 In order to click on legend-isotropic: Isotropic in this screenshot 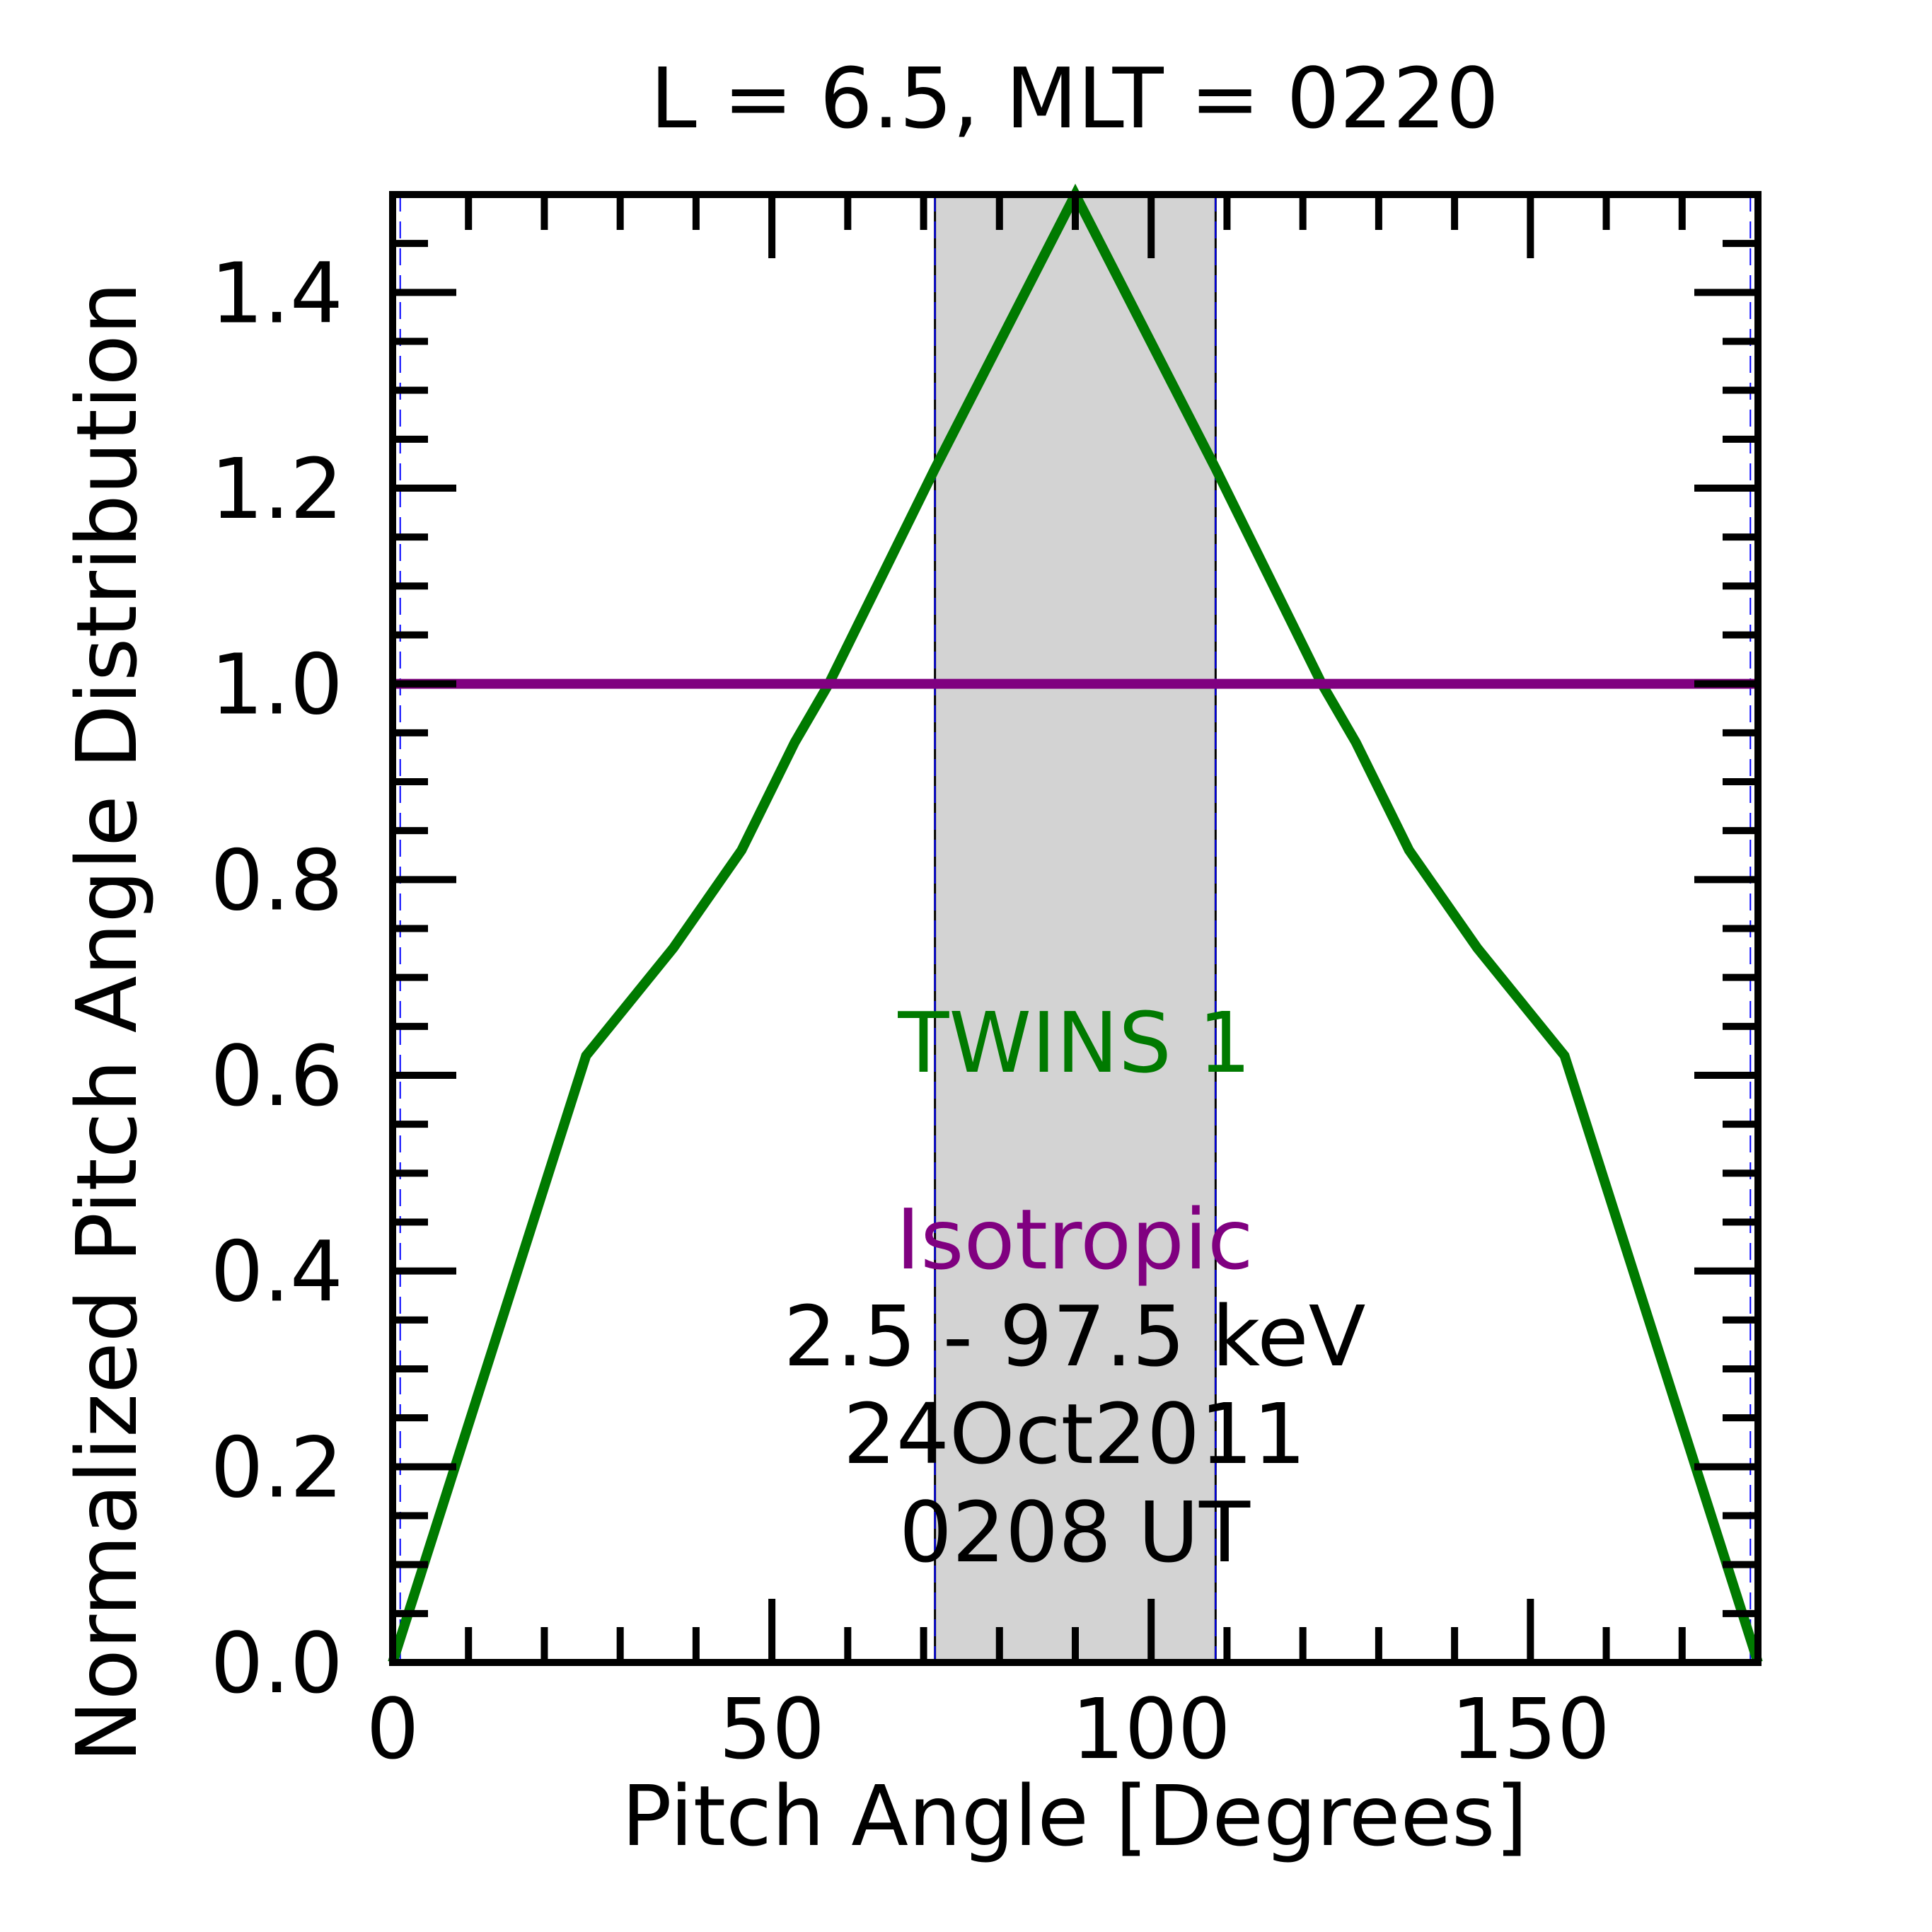, I will do `click(1074, 1239)`.